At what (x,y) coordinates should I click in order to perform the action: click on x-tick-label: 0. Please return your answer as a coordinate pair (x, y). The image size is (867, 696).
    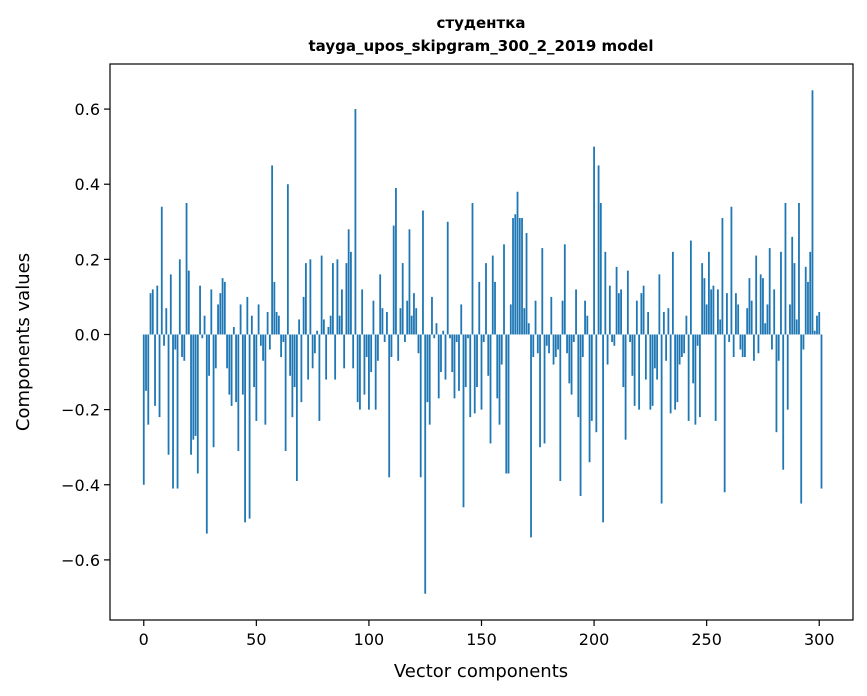
    Looking at the image, I should click on (144, 639).